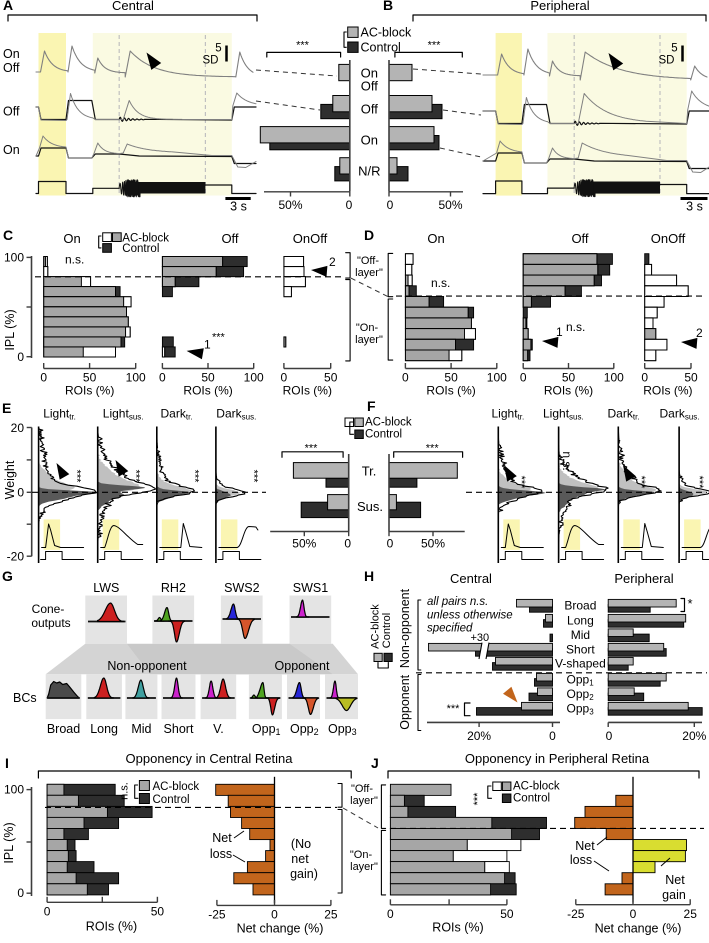 The width and height of the screenshot is (709, 943). Describe the element at coordinates (6, 408) in the screenshot. I see `svg-text: E` at that location.